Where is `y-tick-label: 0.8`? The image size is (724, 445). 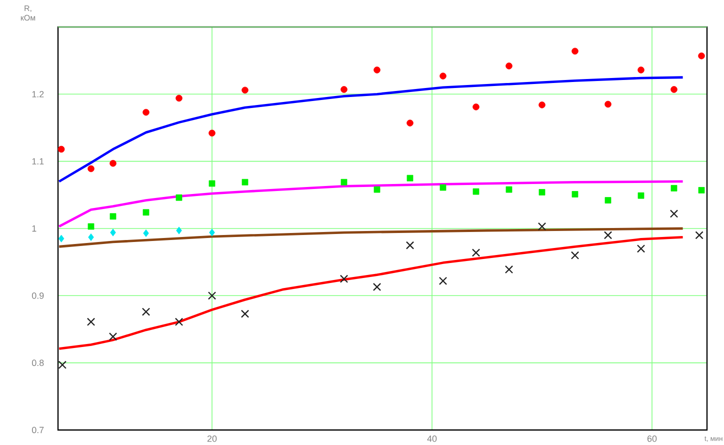
y-tick-label: 0.8 is located at coordinates (38, 363).